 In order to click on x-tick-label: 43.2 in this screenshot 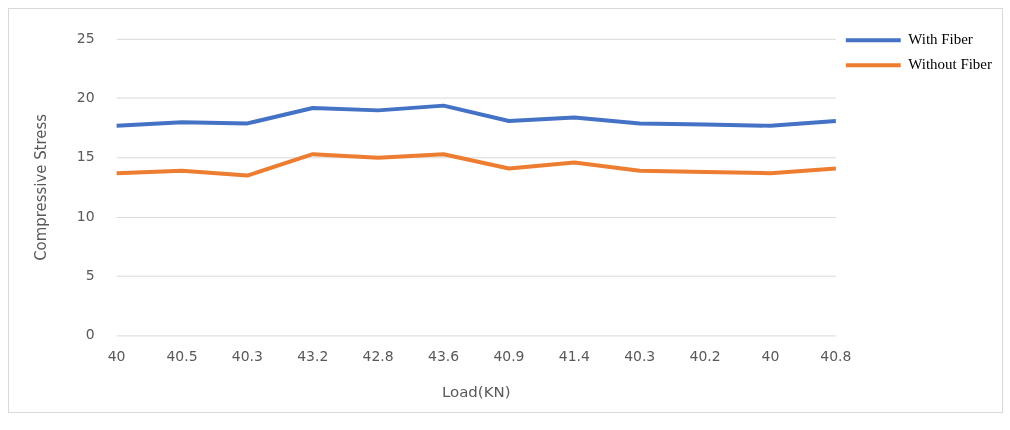, I will do `click(313, 356)`.